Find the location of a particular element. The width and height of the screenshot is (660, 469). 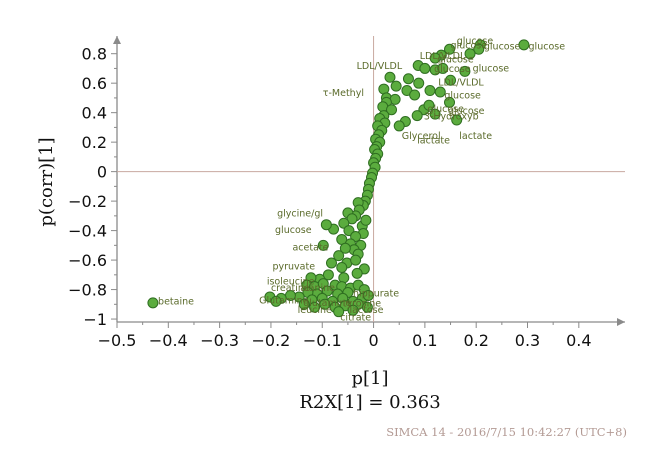

x-tick-label: 0.1 is located at coordinates (424, 340).